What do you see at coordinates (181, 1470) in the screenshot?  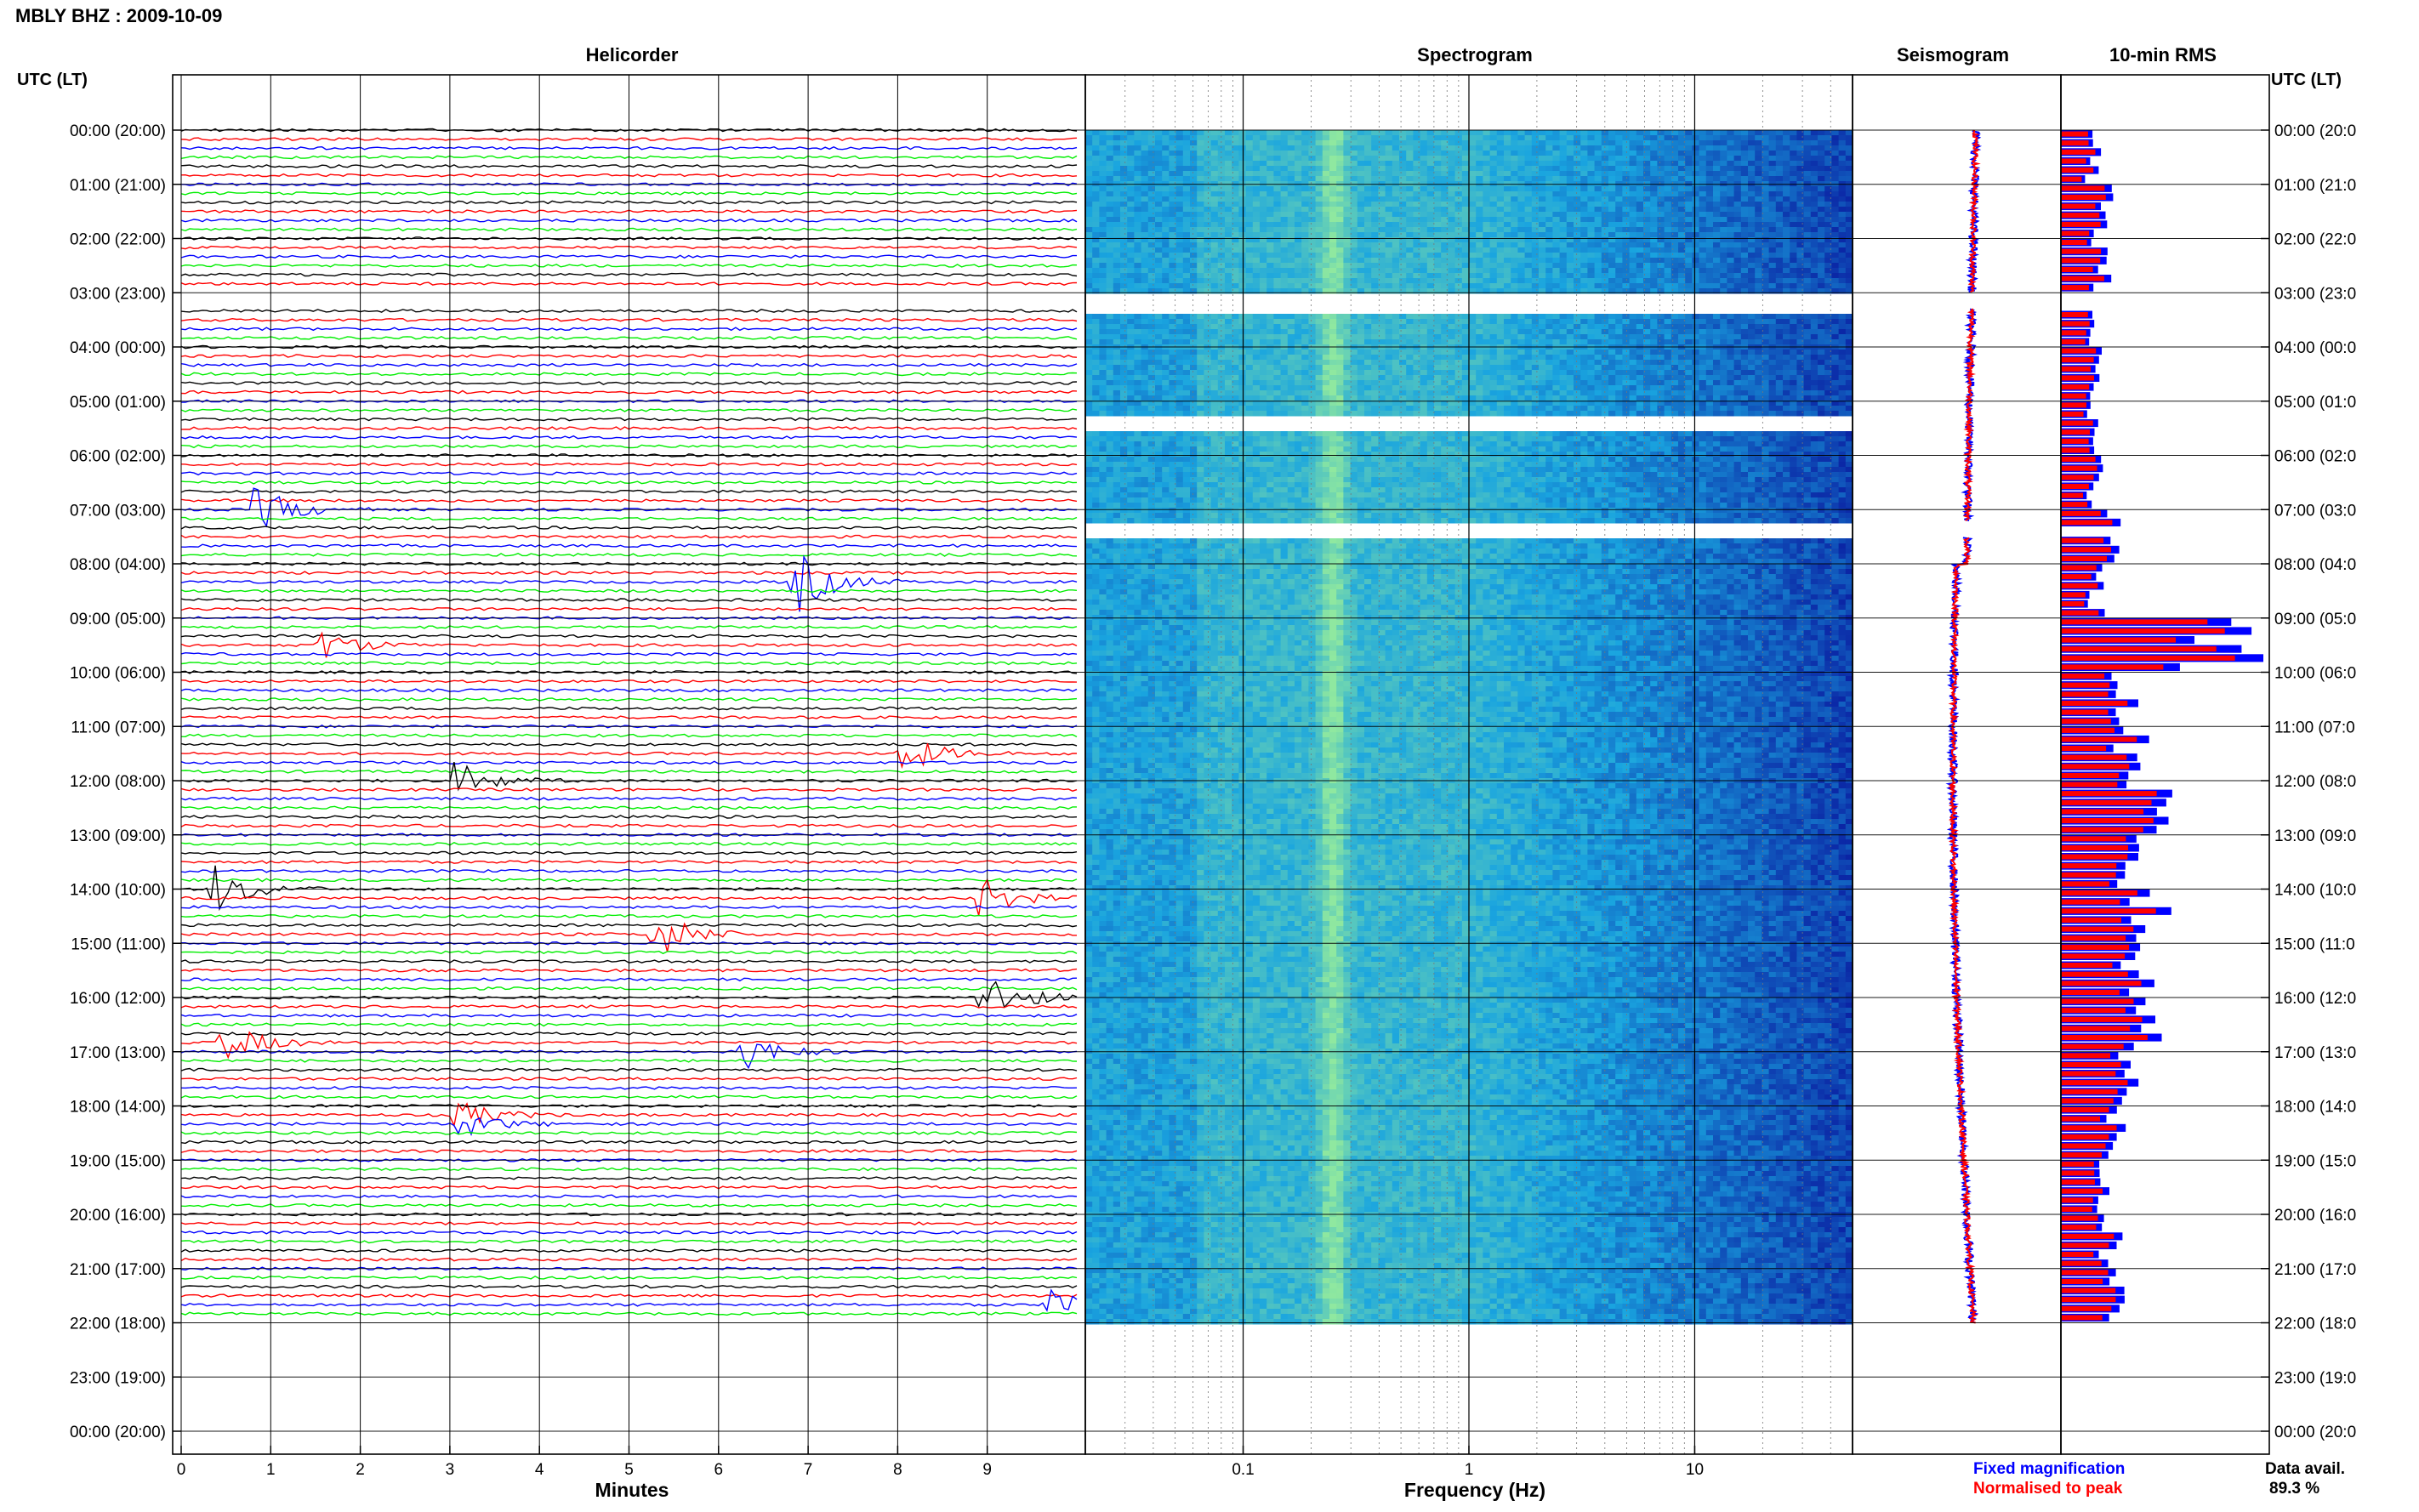 I see `helicorder-x-tick-label: 0` at bounding box center [181, 1470].